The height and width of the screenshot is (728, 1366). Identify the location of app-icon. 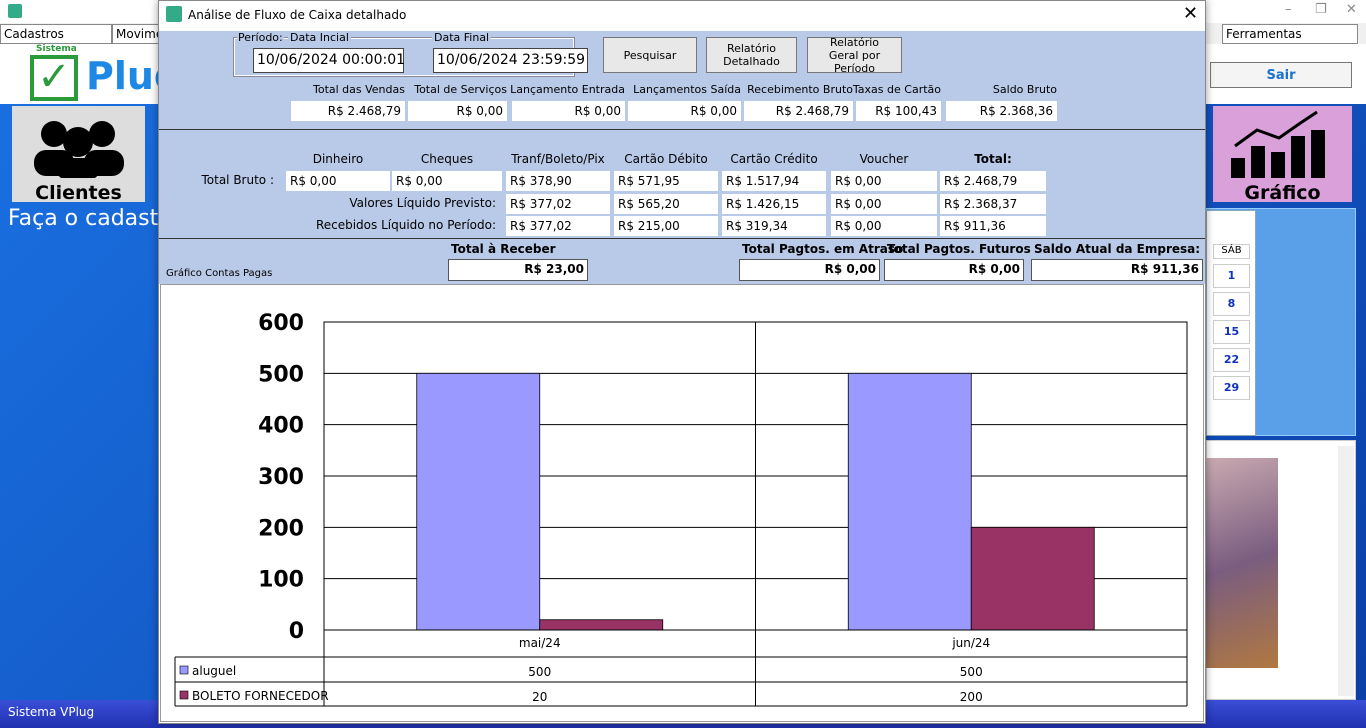
(15, 11).